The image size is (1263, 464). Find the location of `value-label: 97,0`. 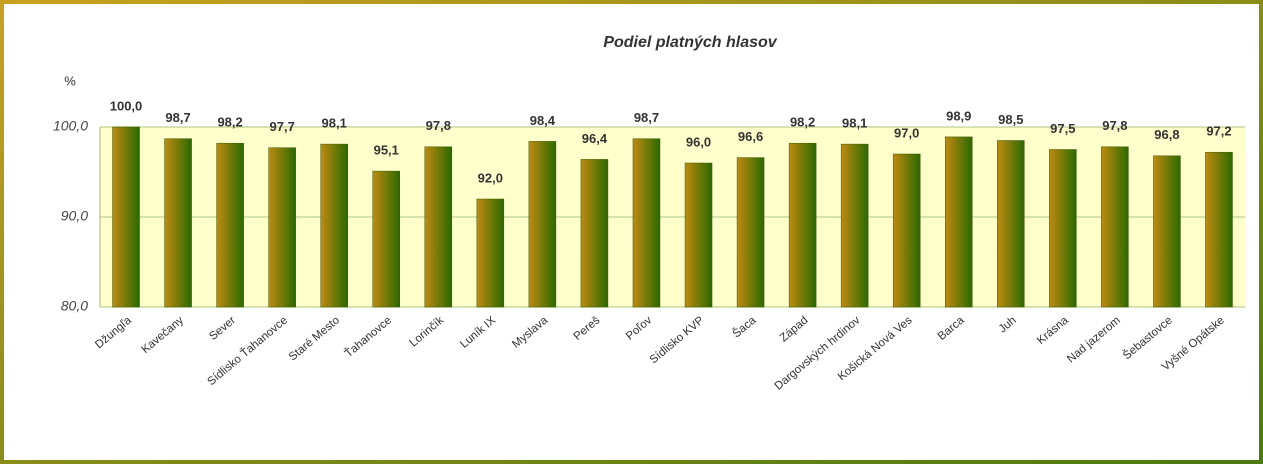

value-label: 97,0 is located at coordinates (906, 132).